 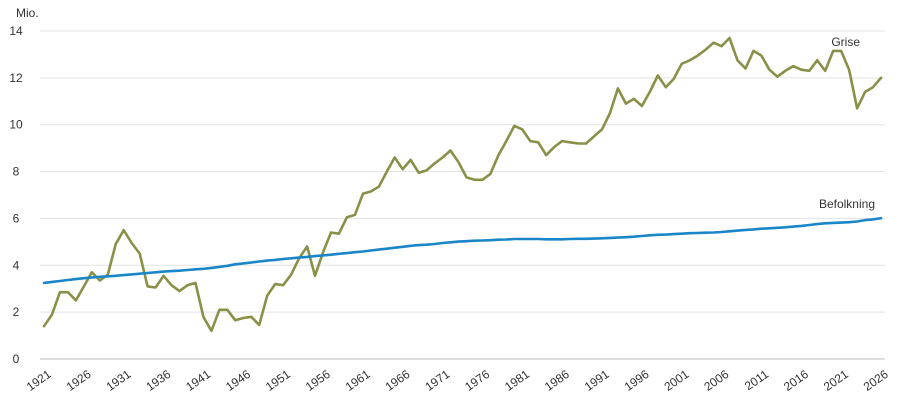 I want to click on x-tick-label: 2011, so click(x=756, y=380).